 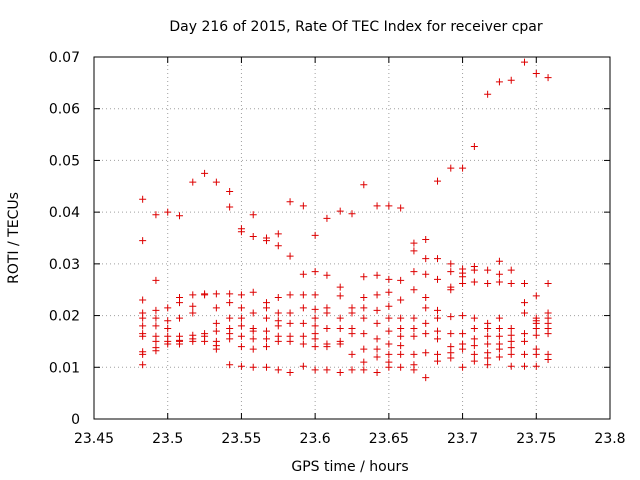 What do you see at coordinates (64, 58) in the screenshot?
I see `y-tick-label: 0.07` at bounding box center [64, 58].